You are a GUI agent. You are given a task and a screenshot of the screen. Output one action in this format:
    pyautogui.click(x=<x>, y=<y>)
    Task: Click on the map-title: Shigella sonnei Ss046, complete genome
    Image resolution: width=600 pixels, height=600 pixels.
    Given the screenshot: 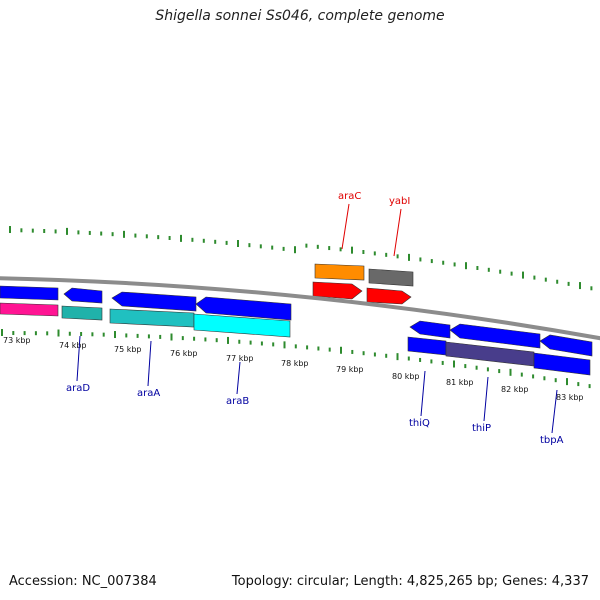 What is the action you would take?
    pyautogui.click(x=300, y=16)
    